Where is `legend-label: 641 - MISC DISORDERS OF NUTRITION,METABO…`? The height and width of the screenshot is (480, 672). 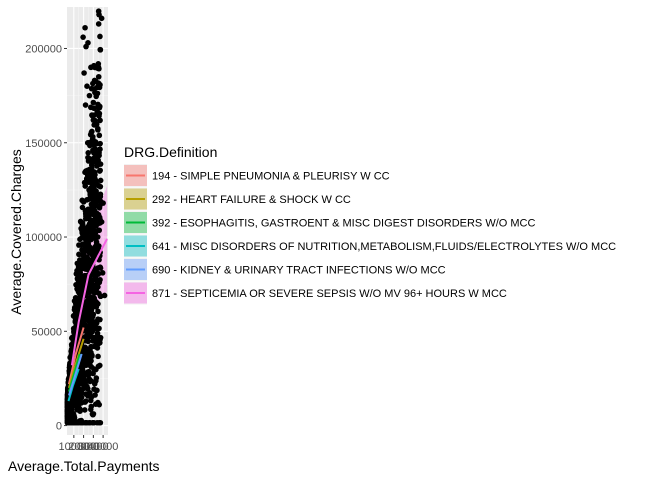 legend-label: 641 - MISC DISORDERS OF NUTRITION,METABO… is located at coordinates (384, 247).